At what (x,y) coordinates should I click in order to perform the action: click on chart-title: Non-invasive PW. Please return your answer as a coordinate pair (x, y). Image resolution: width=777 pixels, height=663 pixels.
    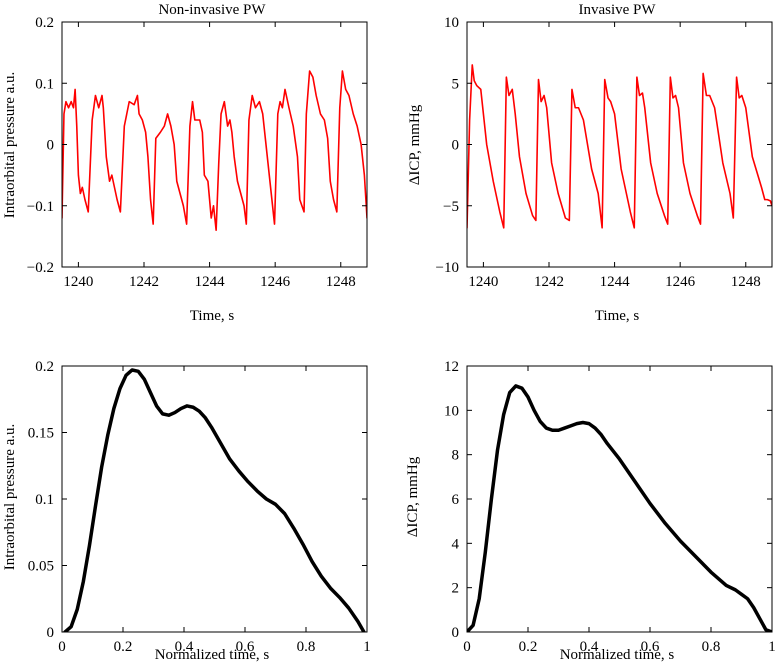
    Looking at the image, I should click on (212, 10).